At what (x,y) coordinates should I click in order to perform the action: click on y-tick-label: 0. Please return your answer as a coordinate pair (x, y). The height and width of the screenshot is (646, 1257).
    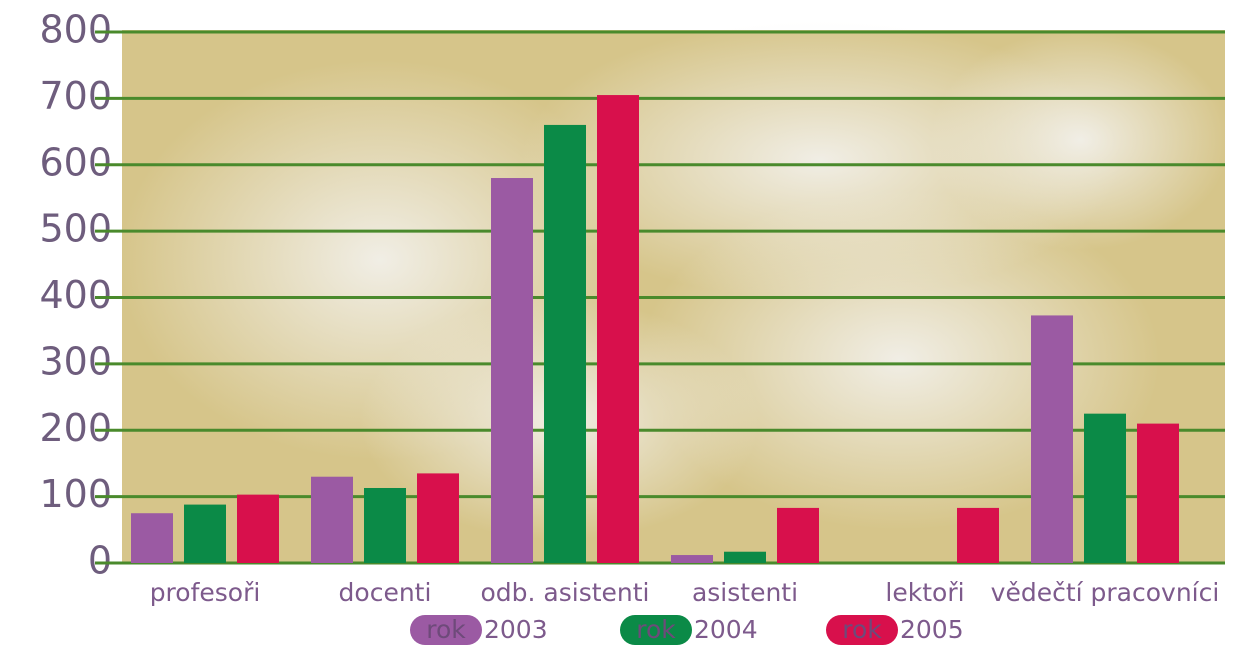
    Looking at the image, I should click on (100, 561).